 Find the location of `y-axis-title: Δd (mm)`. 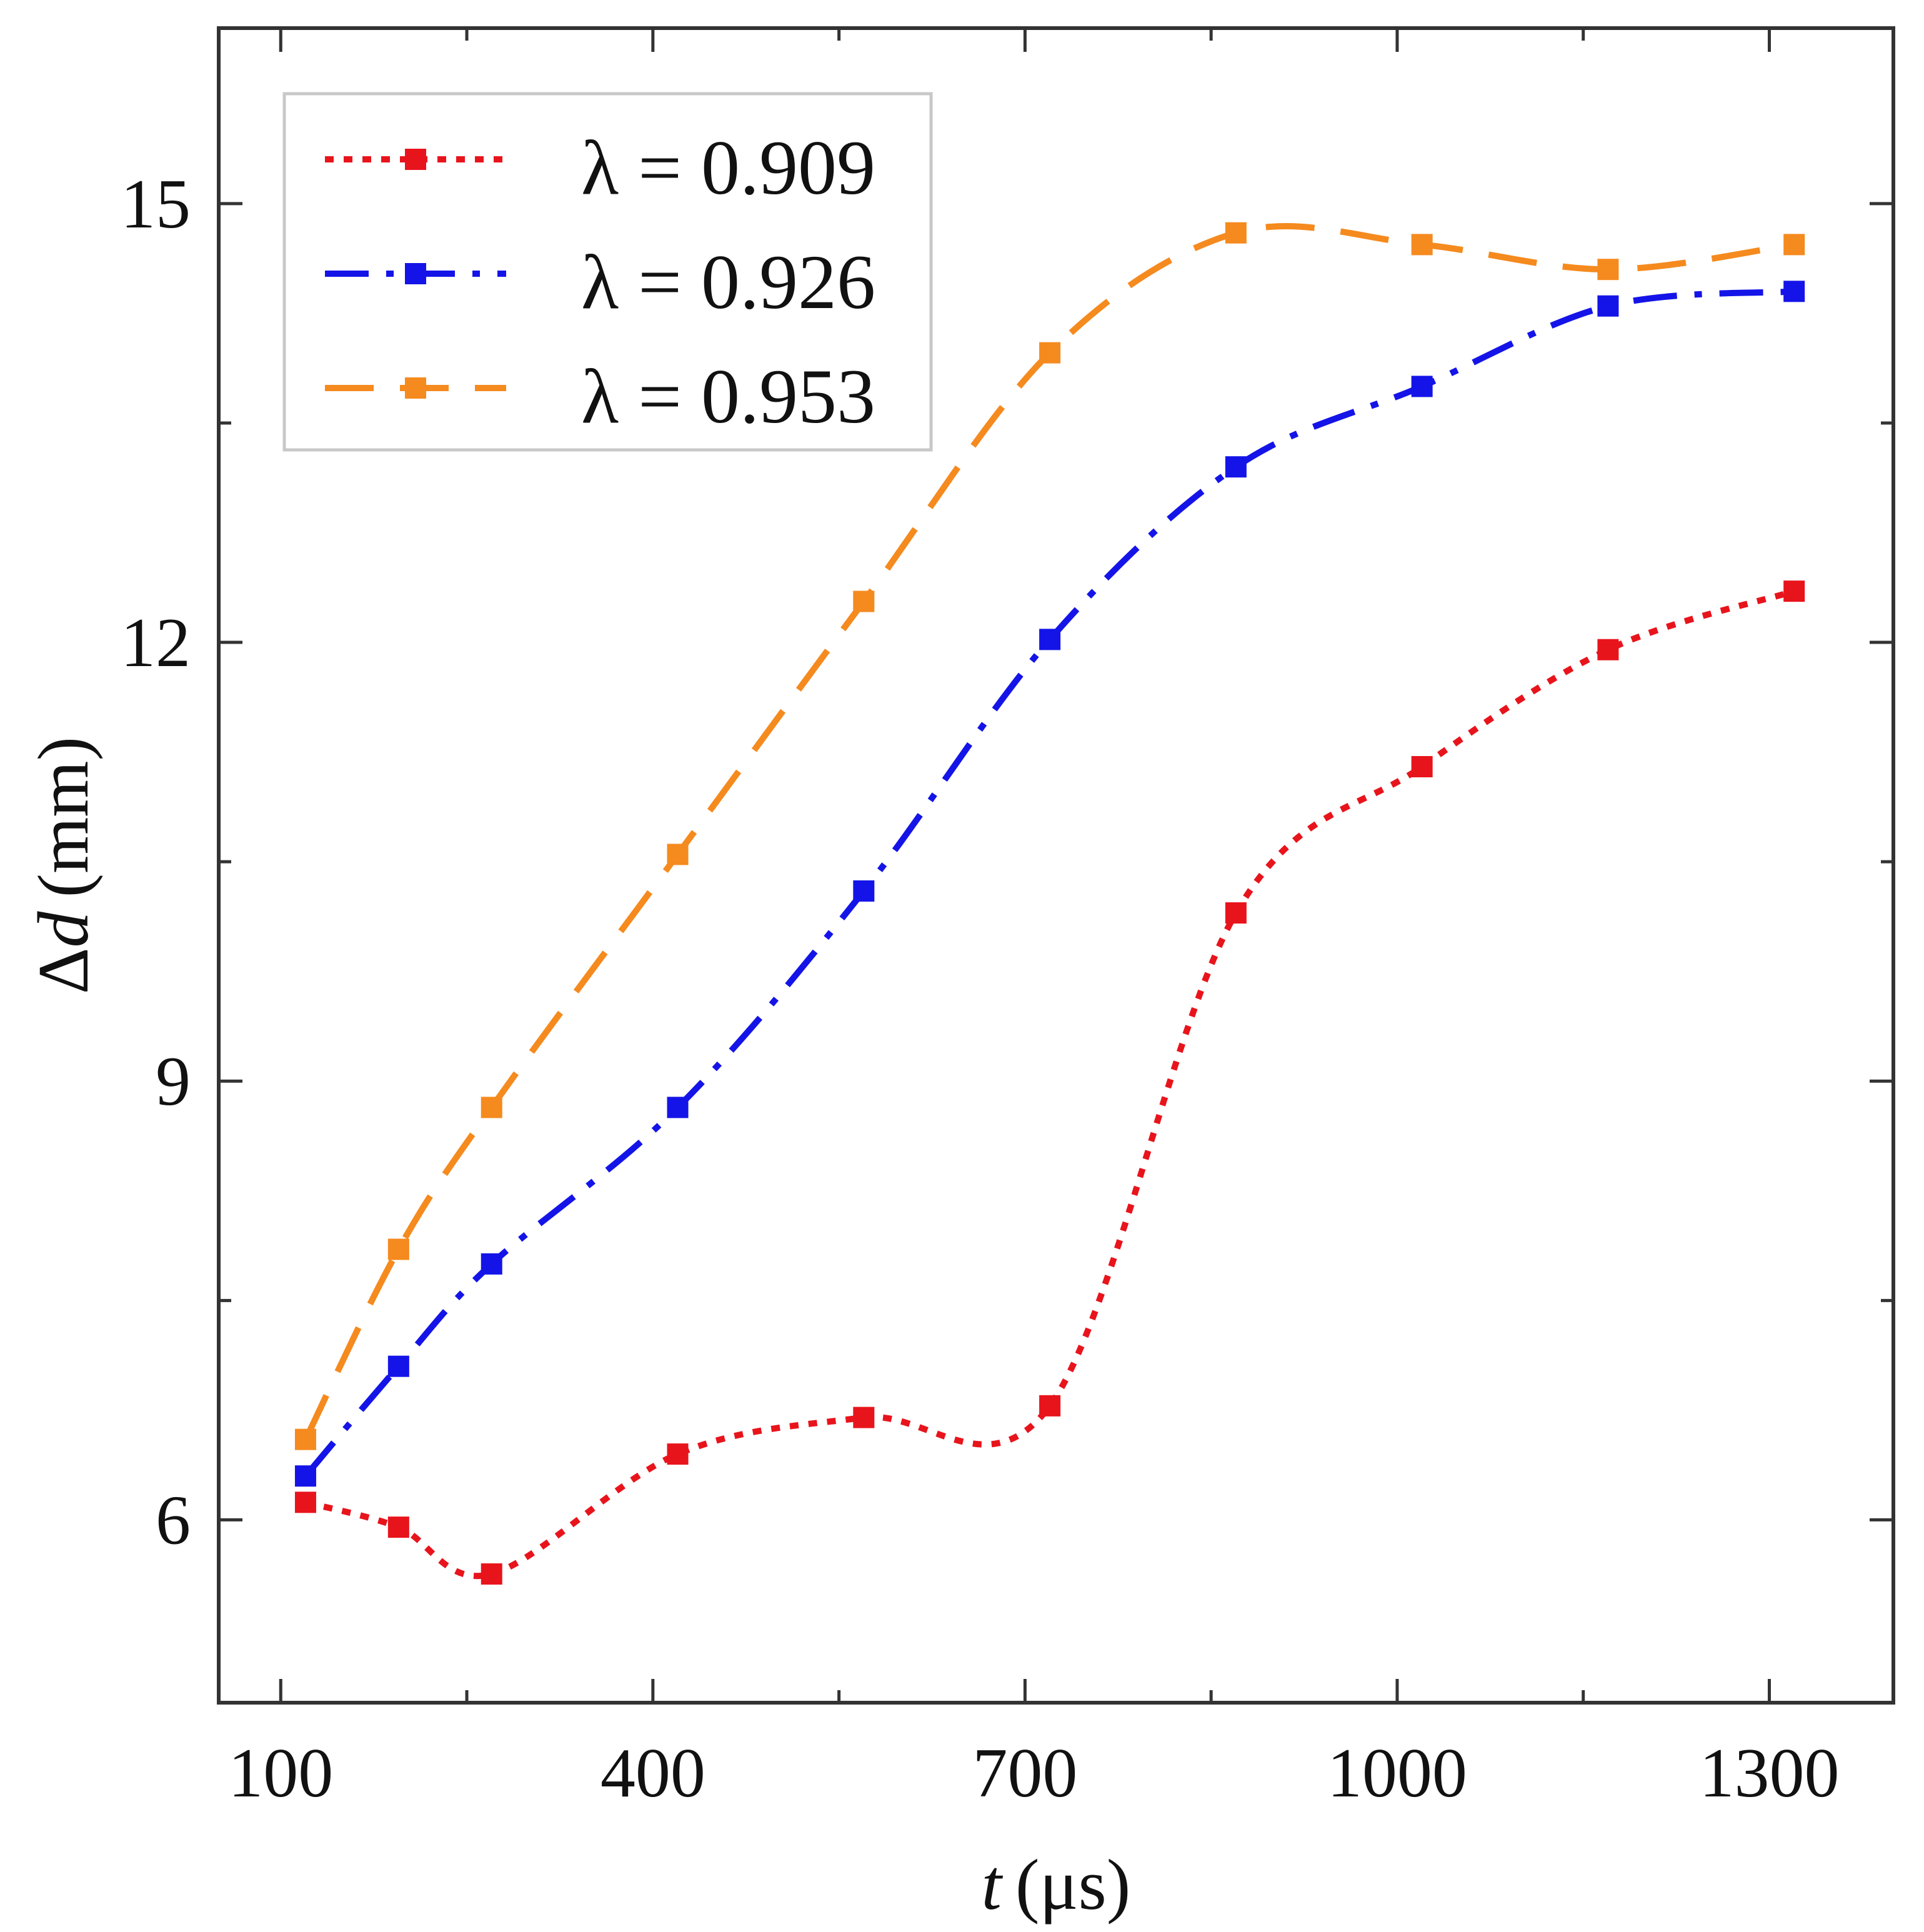

y-axis-title: Δd (mm) is located at coordinates (64, 865).